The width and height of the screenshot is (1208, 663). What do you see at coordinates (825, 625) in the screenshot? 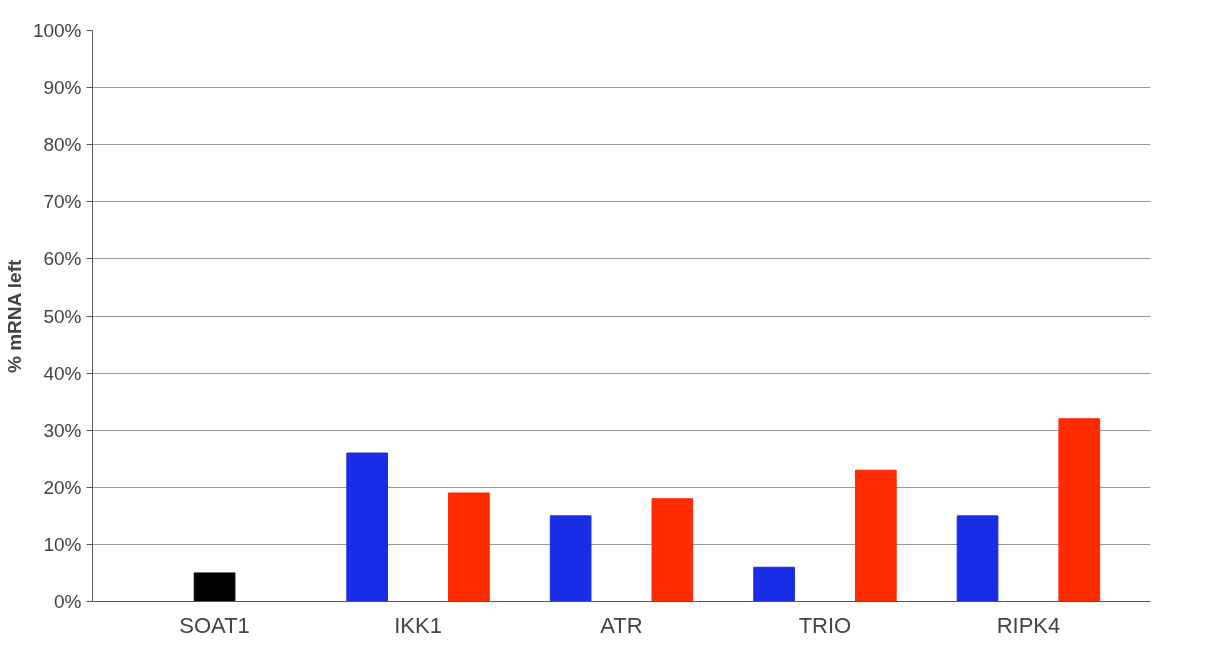
I see `x-tick-label: TRIO` at bounding box center [825, 625].